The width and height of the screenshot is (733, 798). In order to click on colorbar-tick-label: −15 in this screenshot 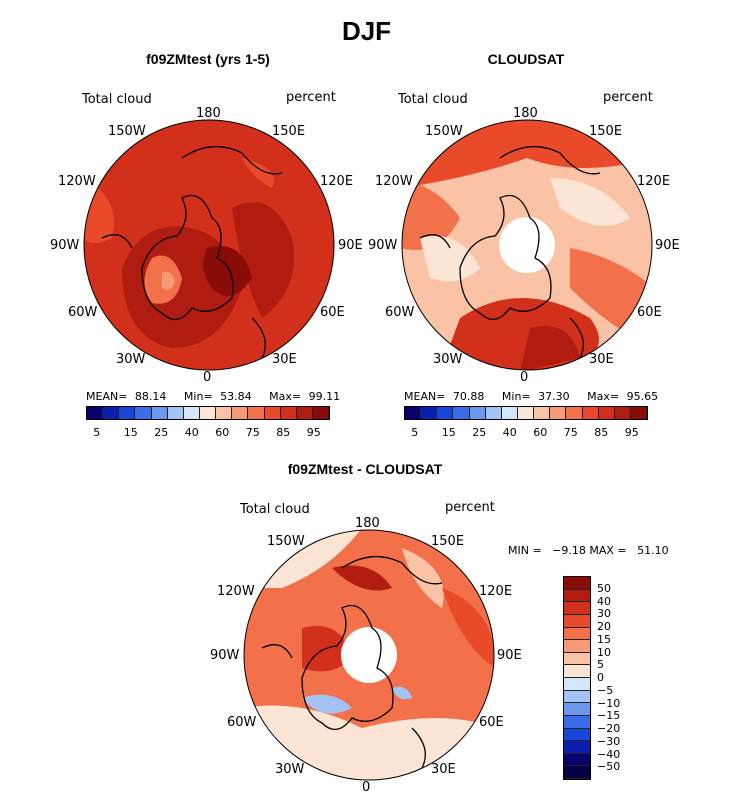, I will do `click(609, 716)`.